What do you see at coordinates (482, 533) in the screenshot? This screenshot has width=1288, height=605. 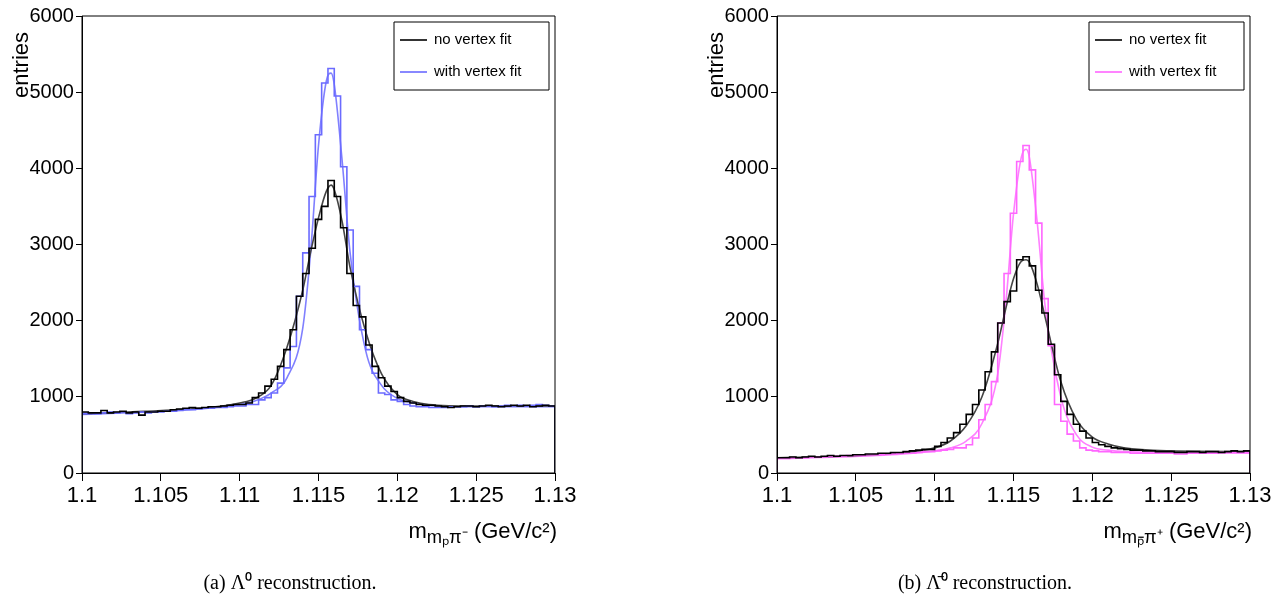 I see `x-axis-title: m$_{mₚπ⁻}$ (GeV/c²)` at bounding box center [482, 533].